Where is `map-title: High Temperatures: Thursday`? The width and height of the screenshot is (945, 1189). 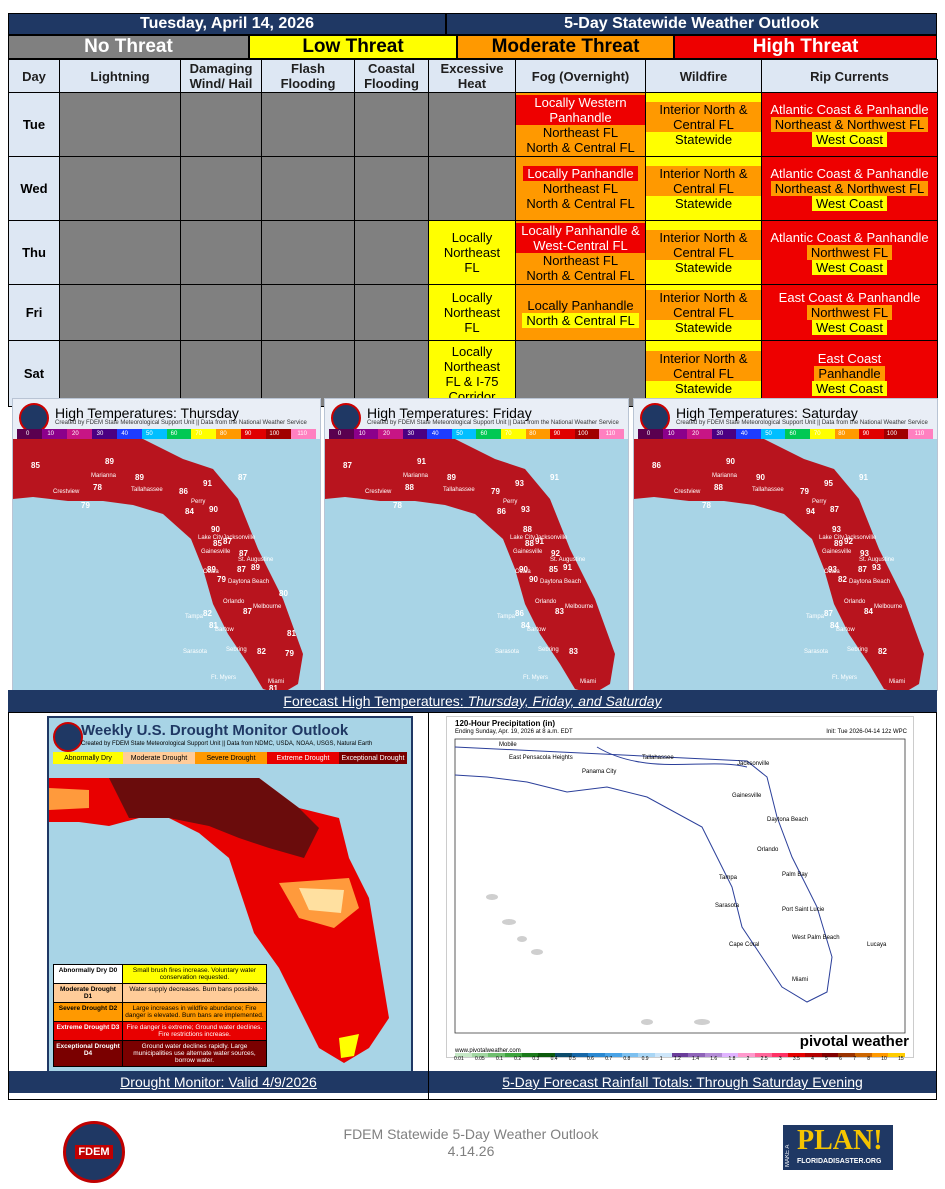
map-title: High Temperatures: Thursday is located at coordinates (147, 413).